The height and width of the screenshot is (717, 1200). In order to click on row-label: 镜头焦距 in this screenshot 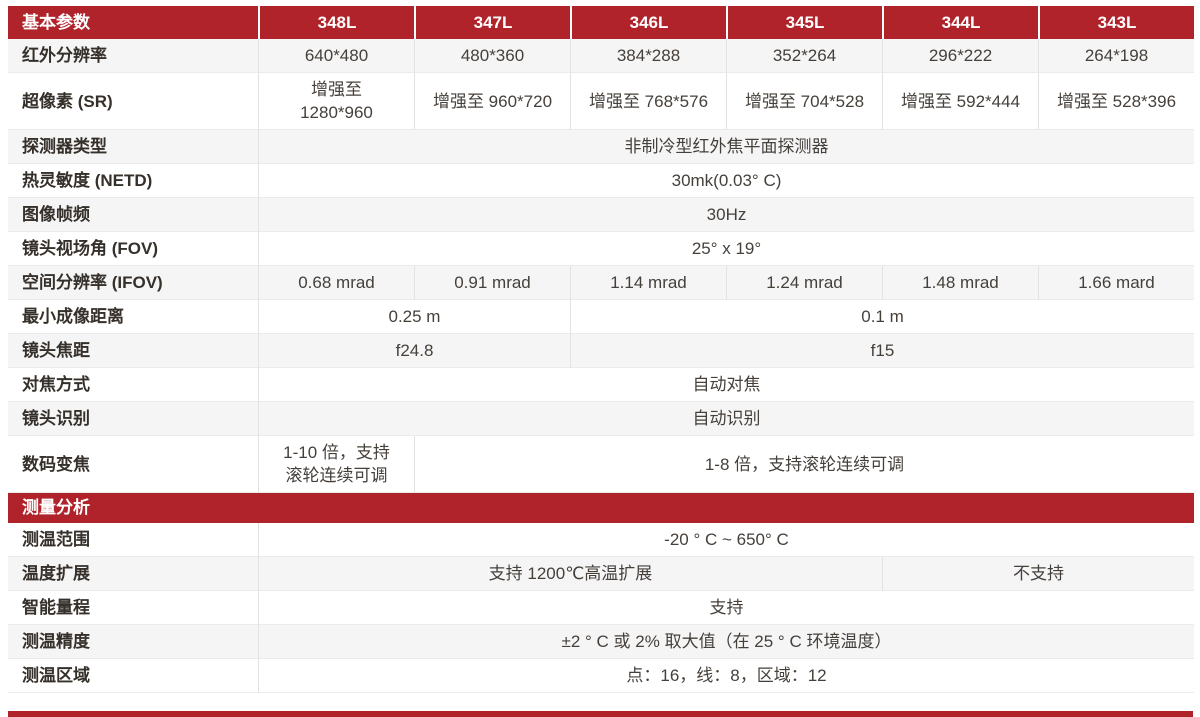, I will do `click(133, 351)`.